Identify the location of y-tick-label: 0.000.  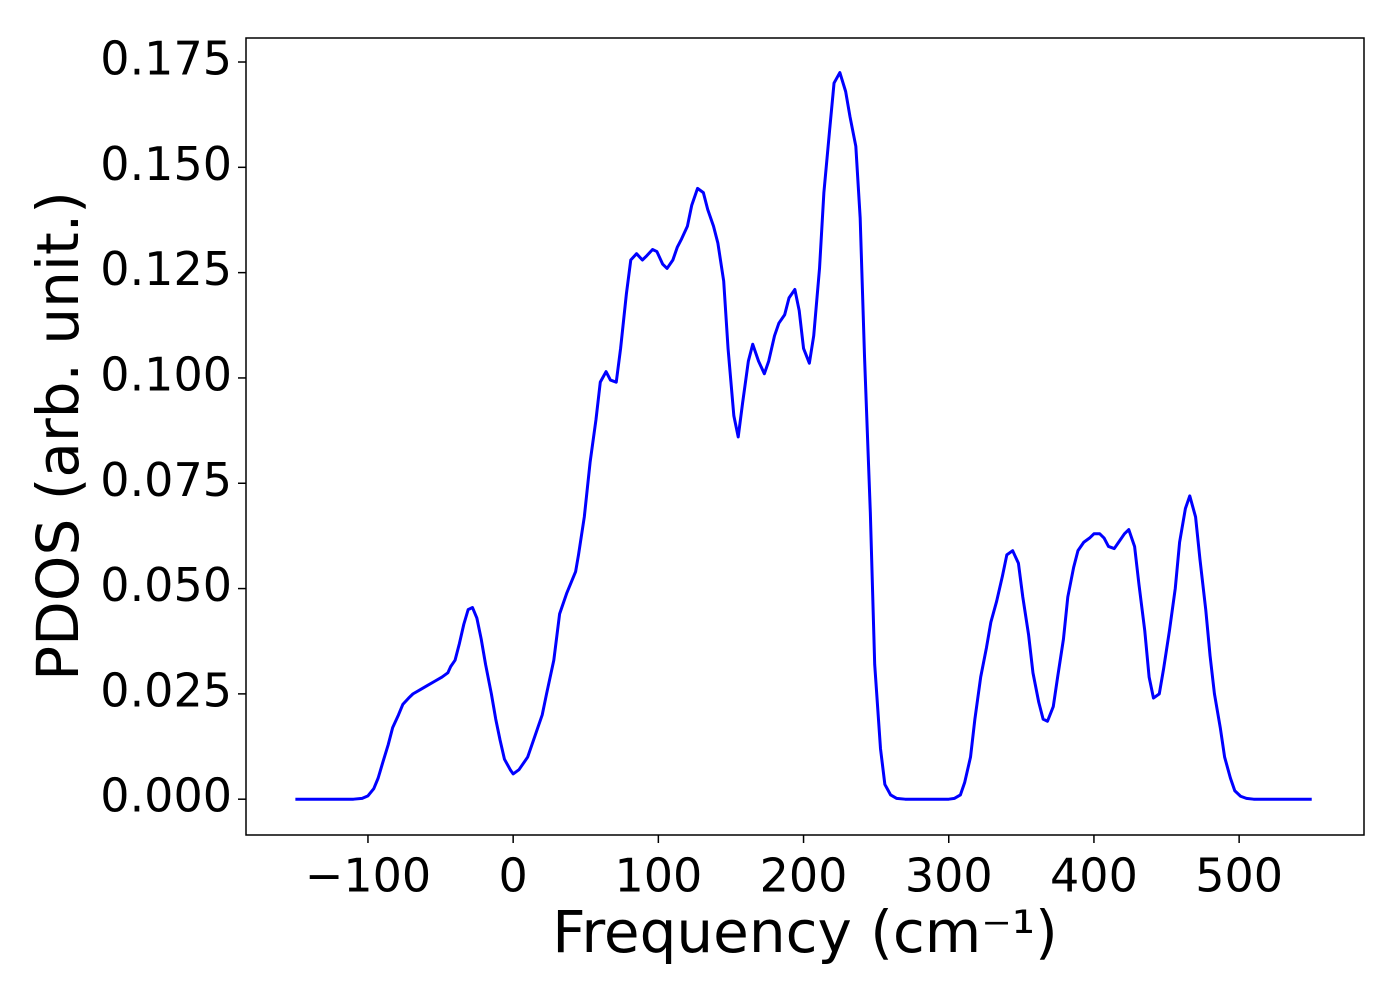
(166, 796).